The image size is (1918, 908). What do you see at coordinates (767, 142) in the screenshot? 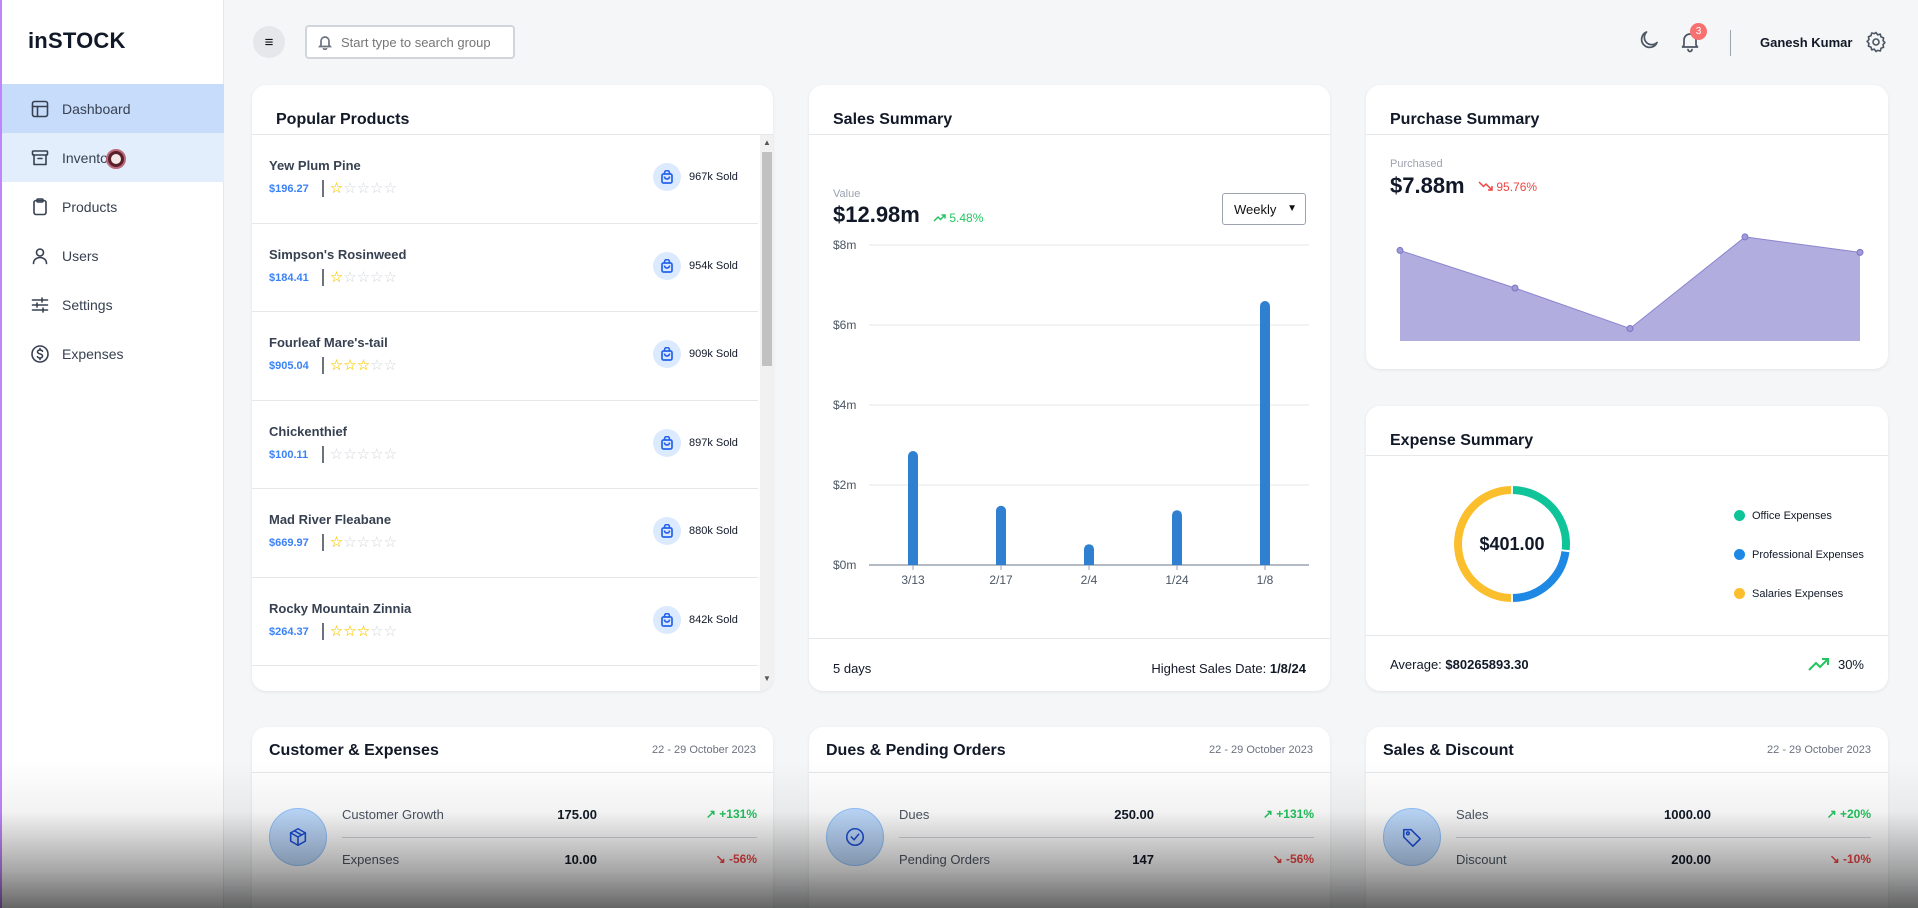
I see `scroll-up-arrow: ▲` at bounding box center [767, 142].